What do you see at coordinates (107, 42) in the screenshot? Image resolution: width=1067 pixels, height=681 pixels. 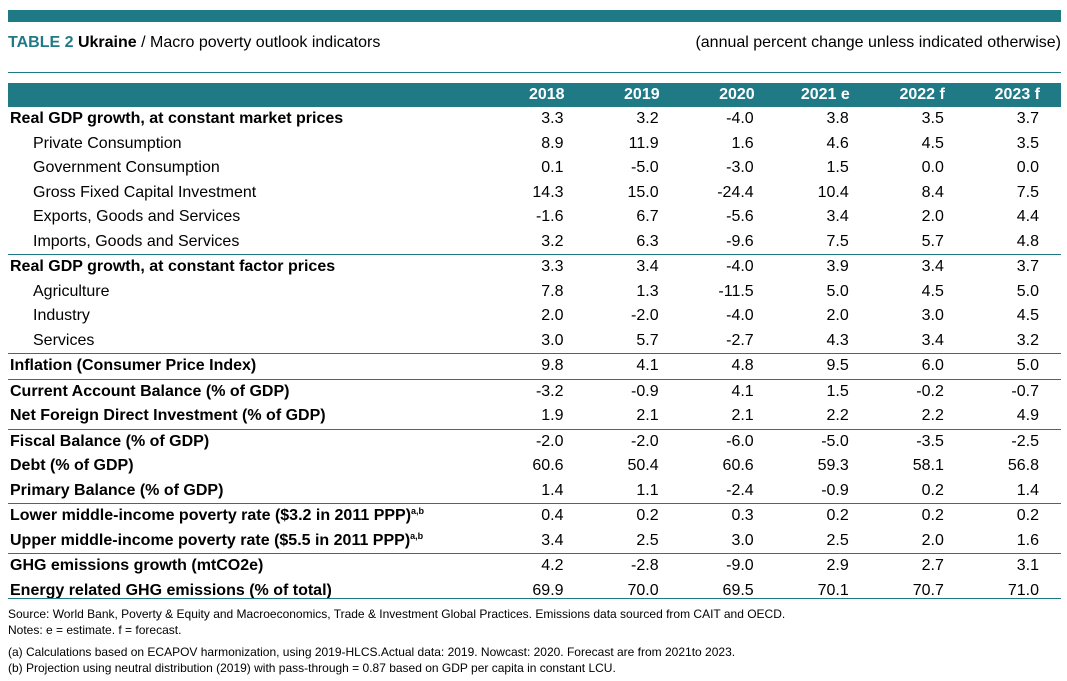 I see `table-country: Ukraine` at bounding box center [107, 42].